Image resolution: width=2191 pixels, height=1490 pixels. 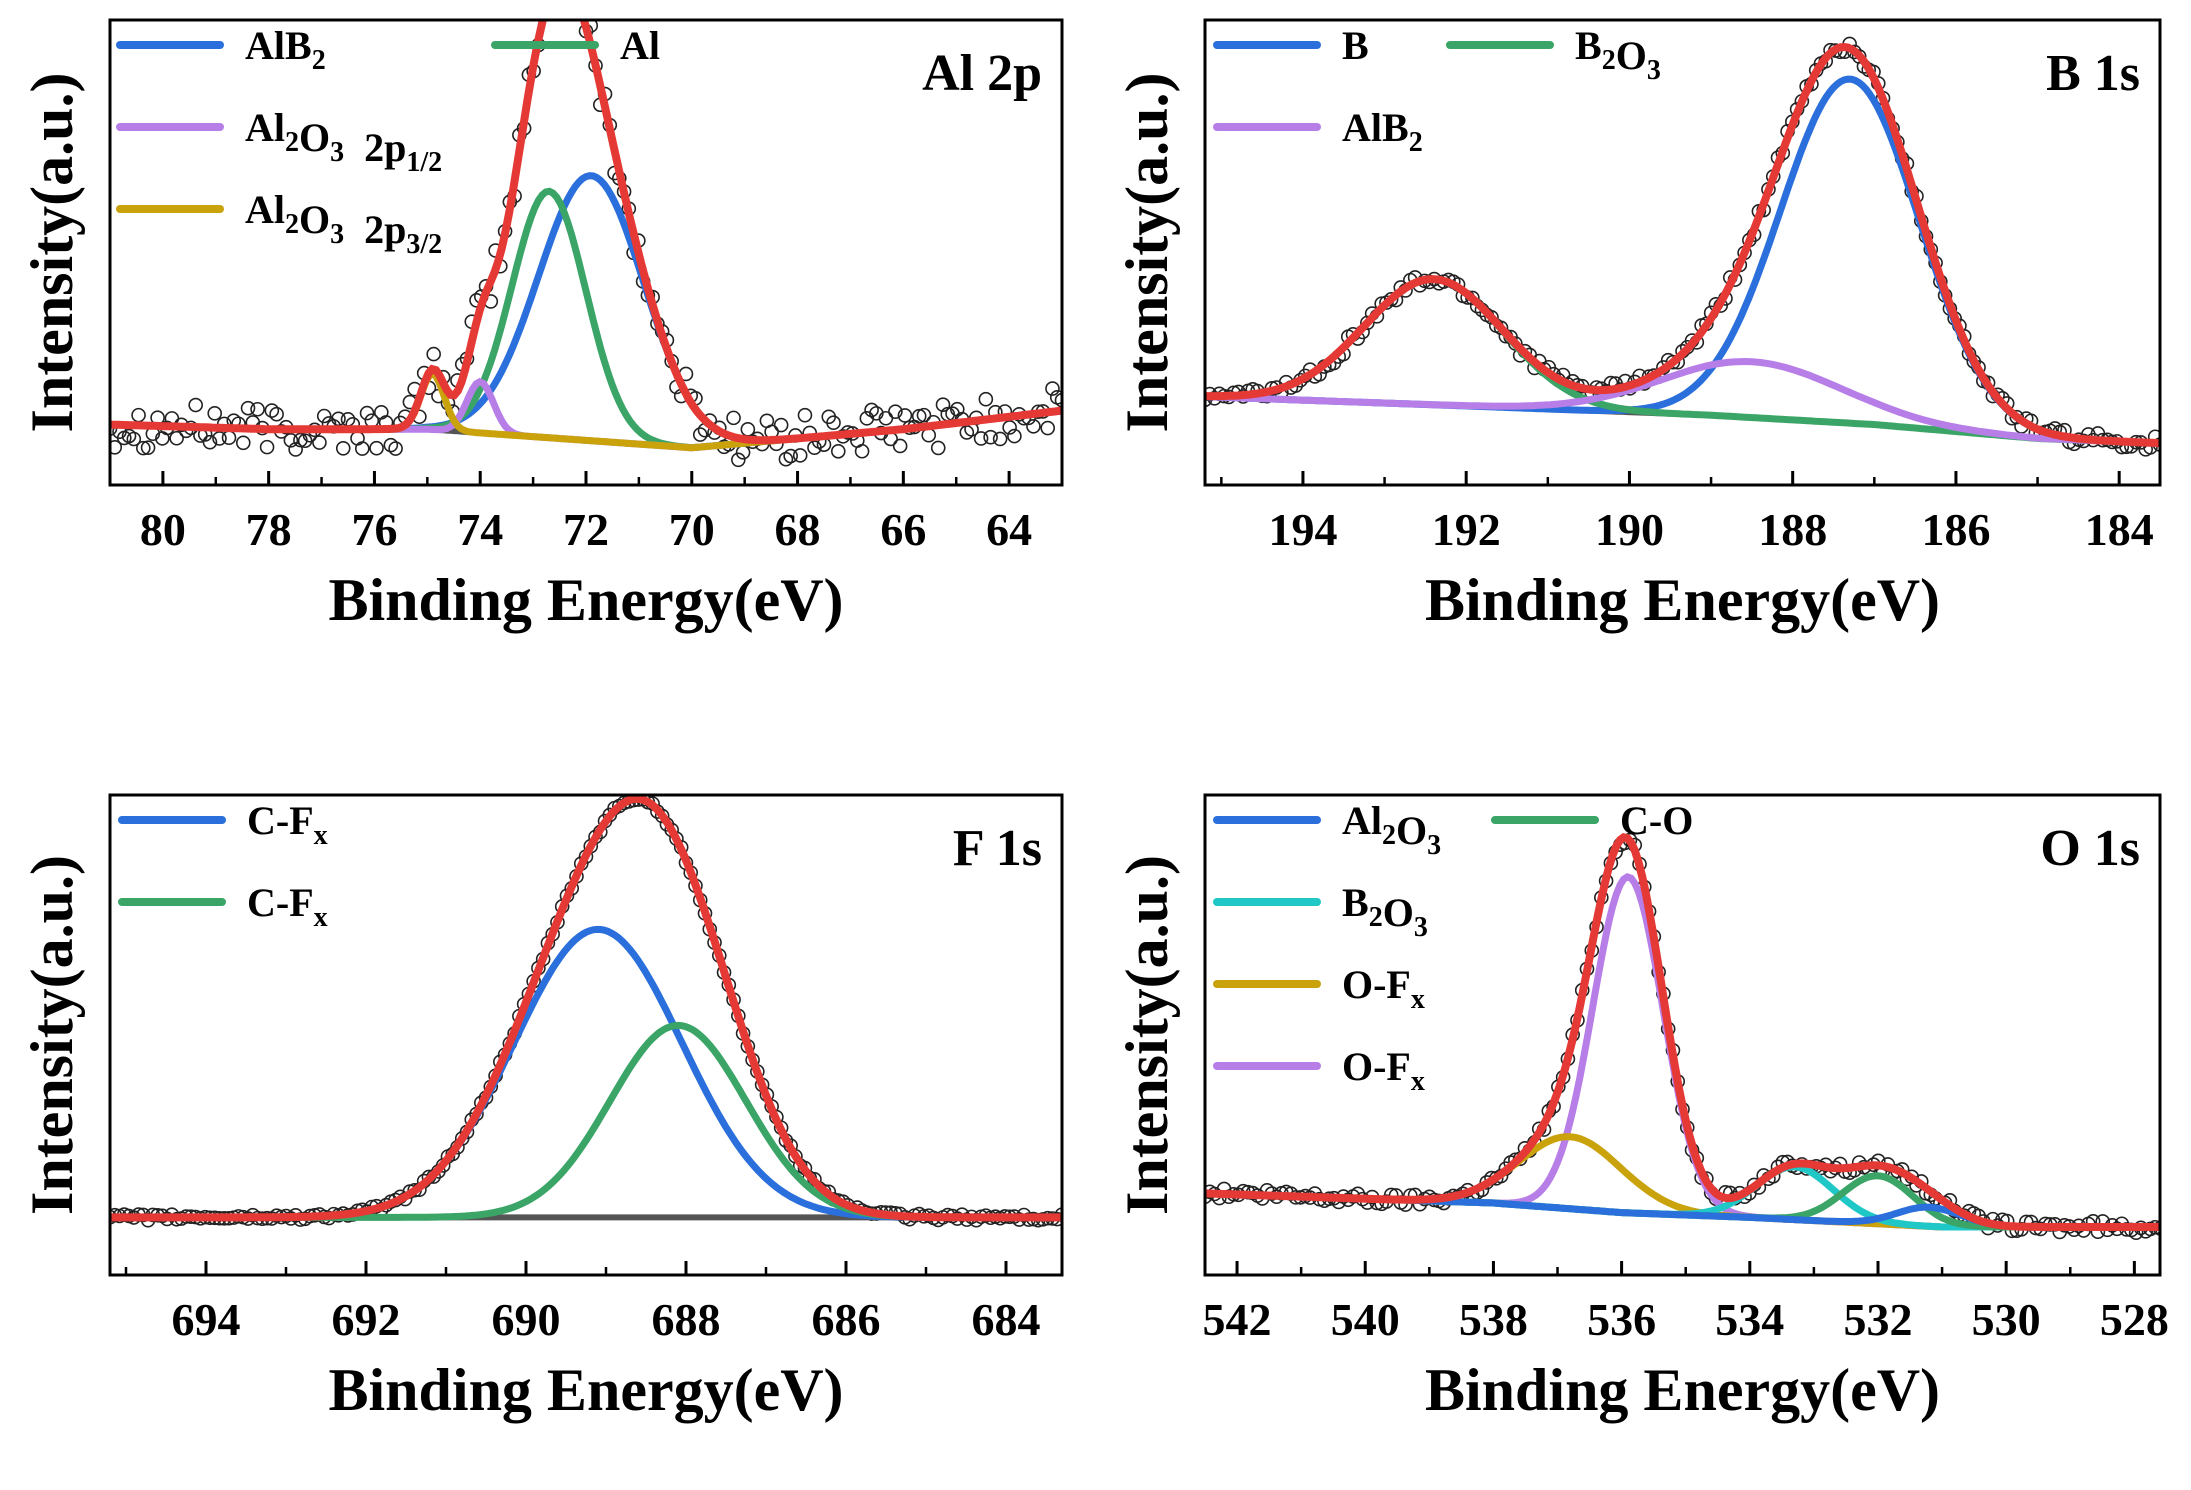 I want to click on panel-label: F 1s, so click(x=997, y=848).